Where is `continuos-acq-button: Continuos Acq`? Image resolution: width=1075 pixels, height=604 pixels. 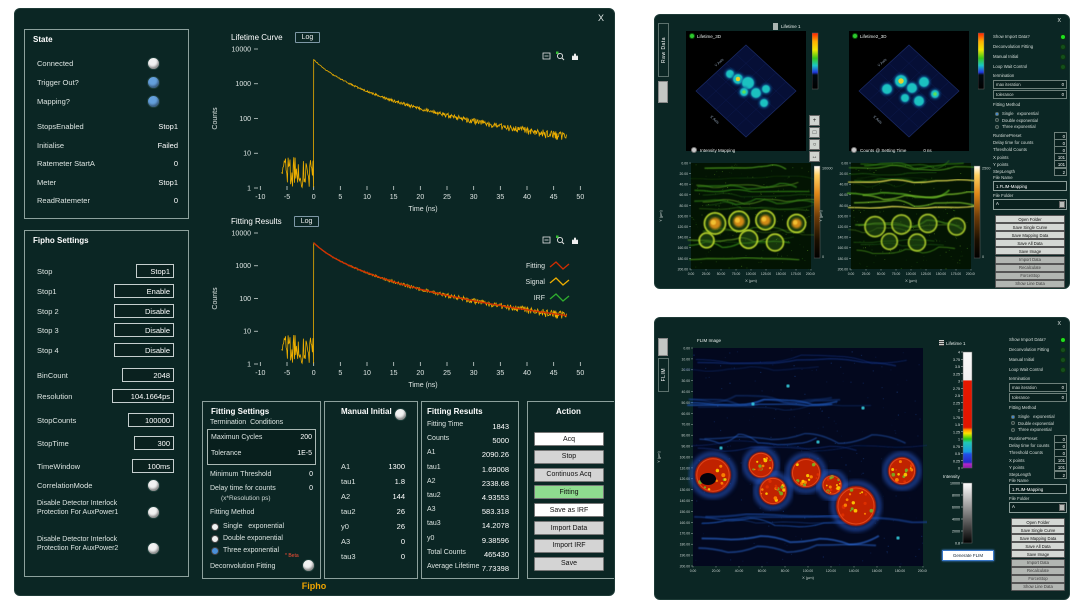 continuos-acq-button: Continuos Acq is located at coordinates (569, 474).